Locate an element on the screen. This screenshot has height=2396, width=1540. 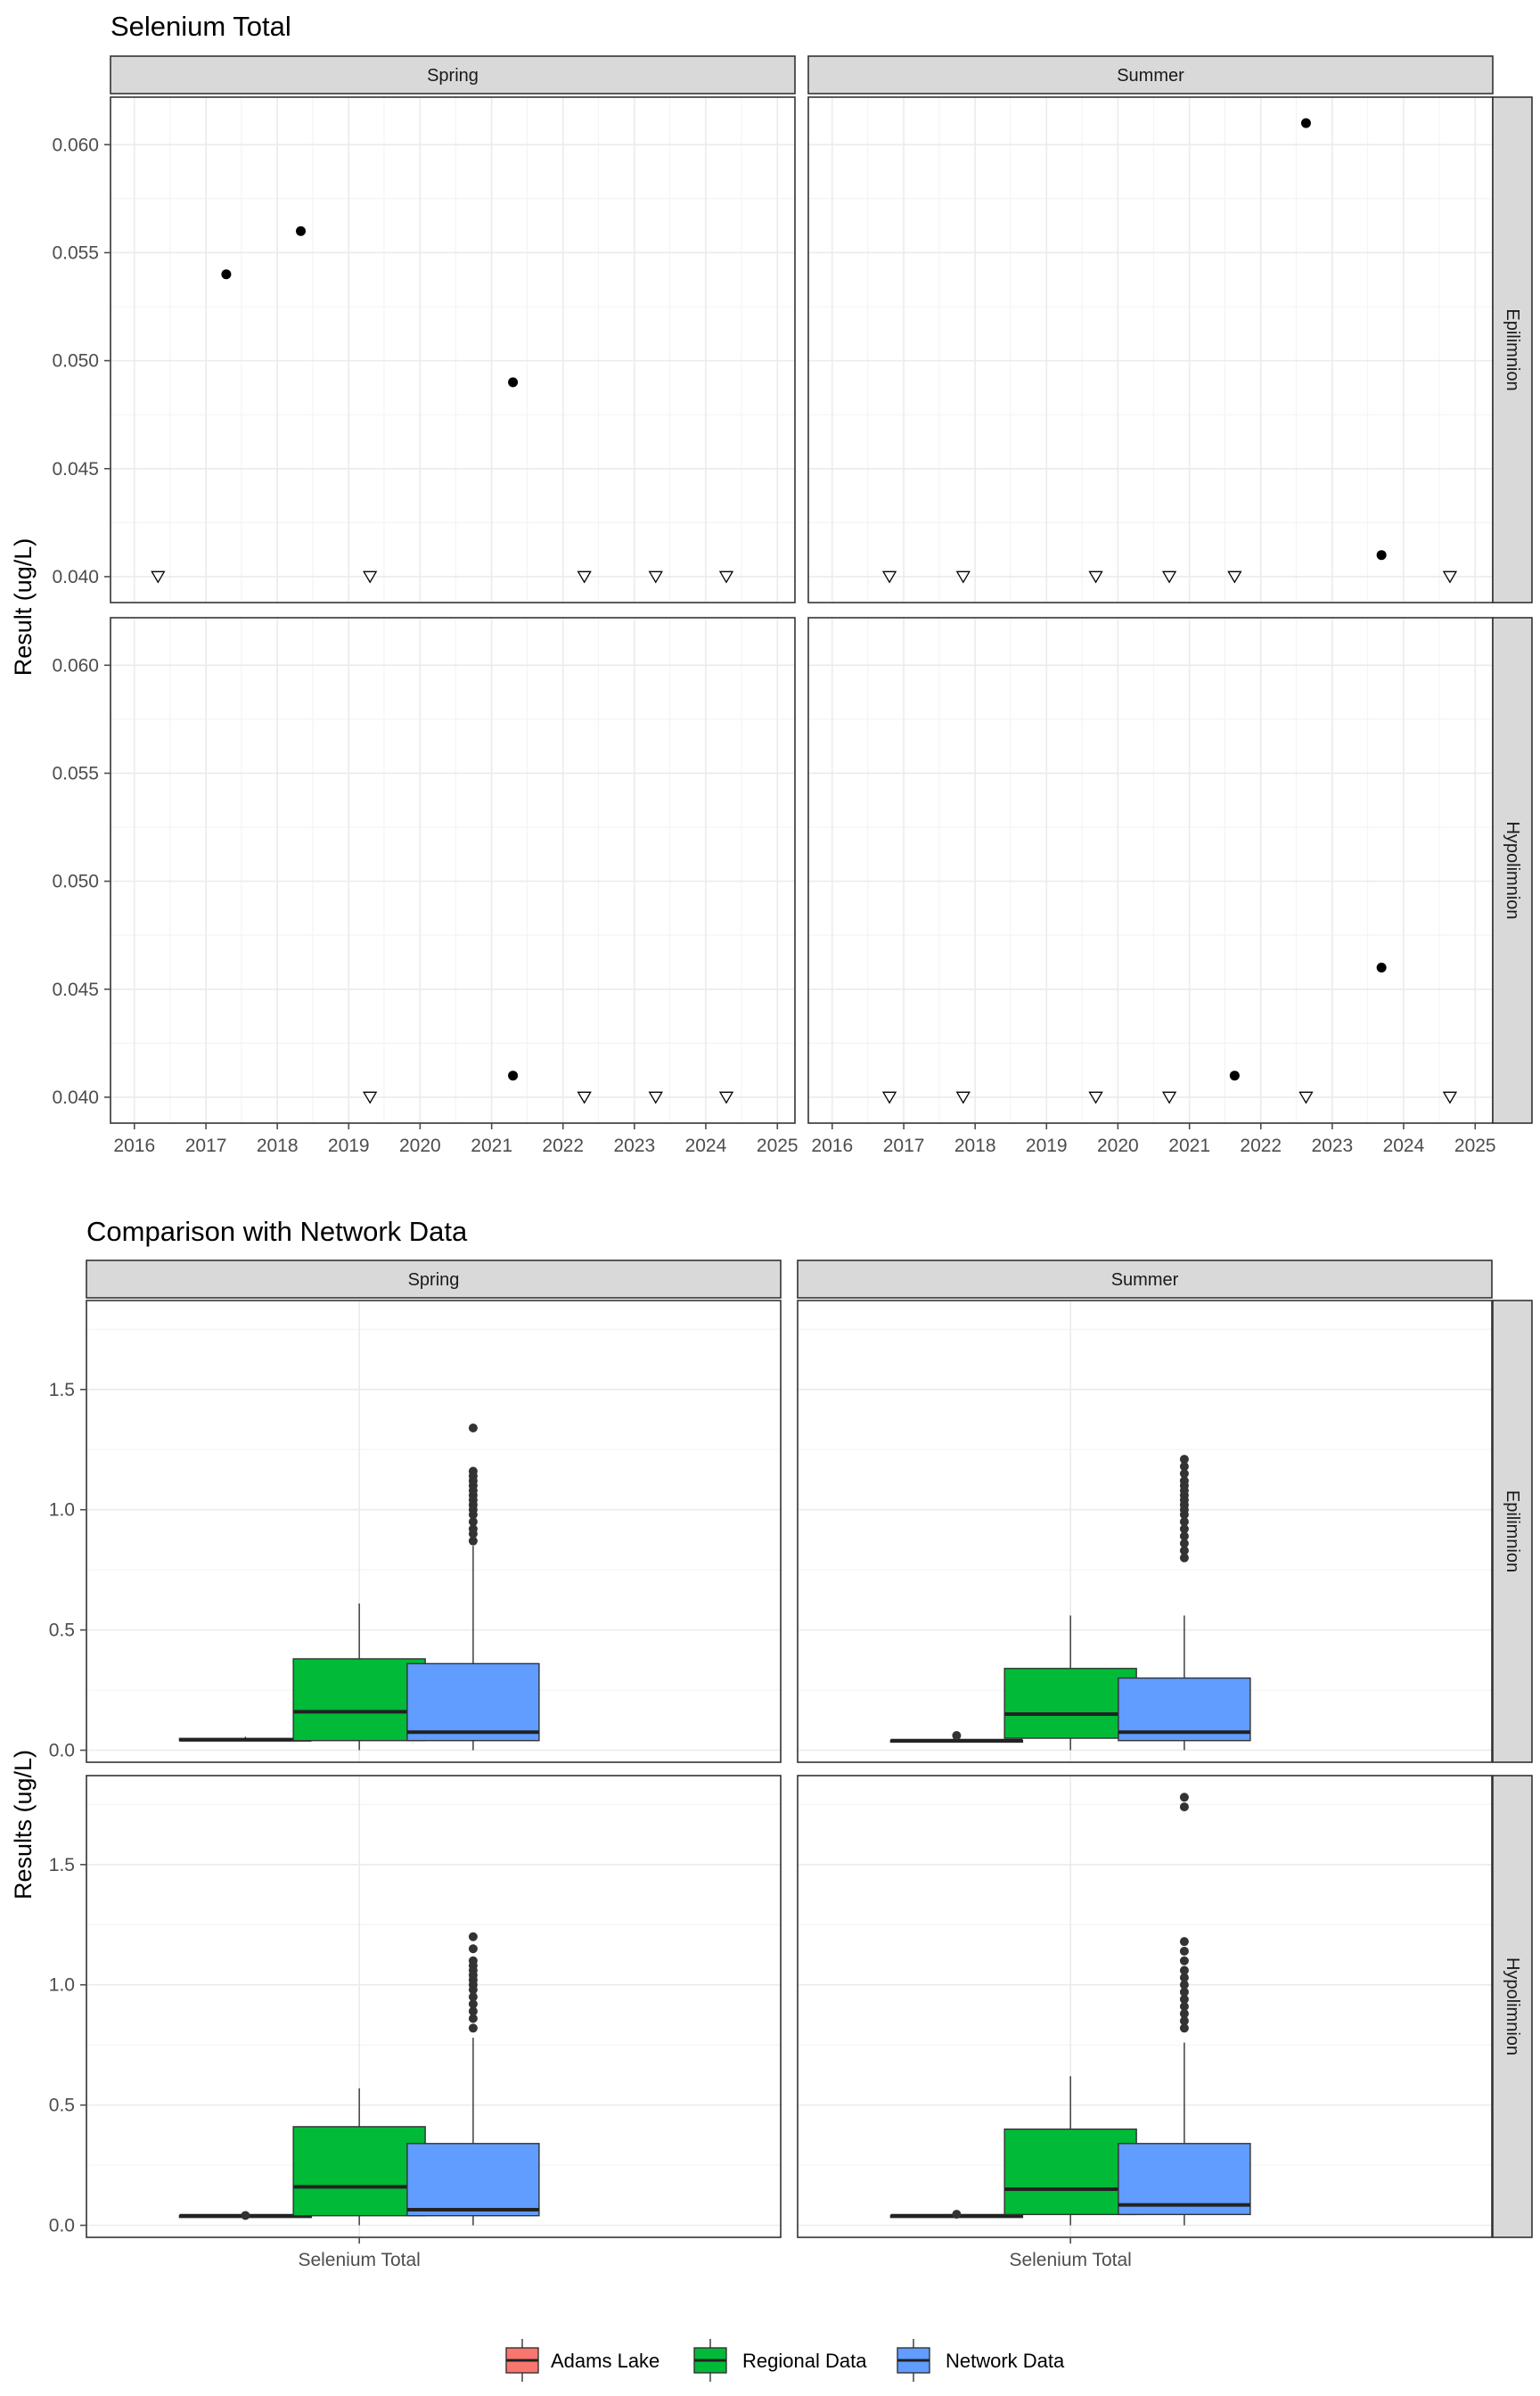
chart-2-strip-summer-strip is located at coordinates (1145, 1279).